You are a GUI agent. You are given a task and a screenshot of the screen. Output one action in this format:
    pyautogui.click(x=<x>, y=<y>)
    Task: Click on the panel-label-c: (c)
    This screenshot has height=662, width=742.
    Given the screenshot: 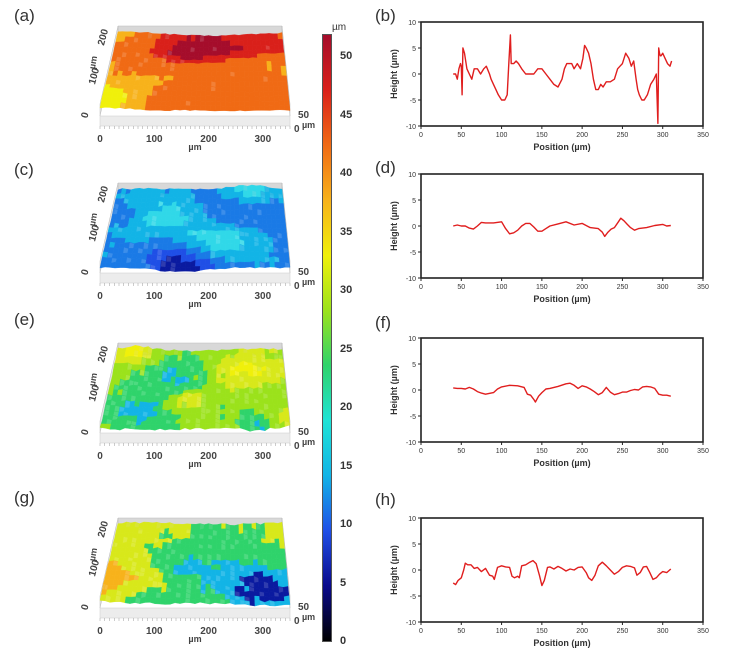 What is the action you would take?
    pyautogui.click(x=24, y=169)
    